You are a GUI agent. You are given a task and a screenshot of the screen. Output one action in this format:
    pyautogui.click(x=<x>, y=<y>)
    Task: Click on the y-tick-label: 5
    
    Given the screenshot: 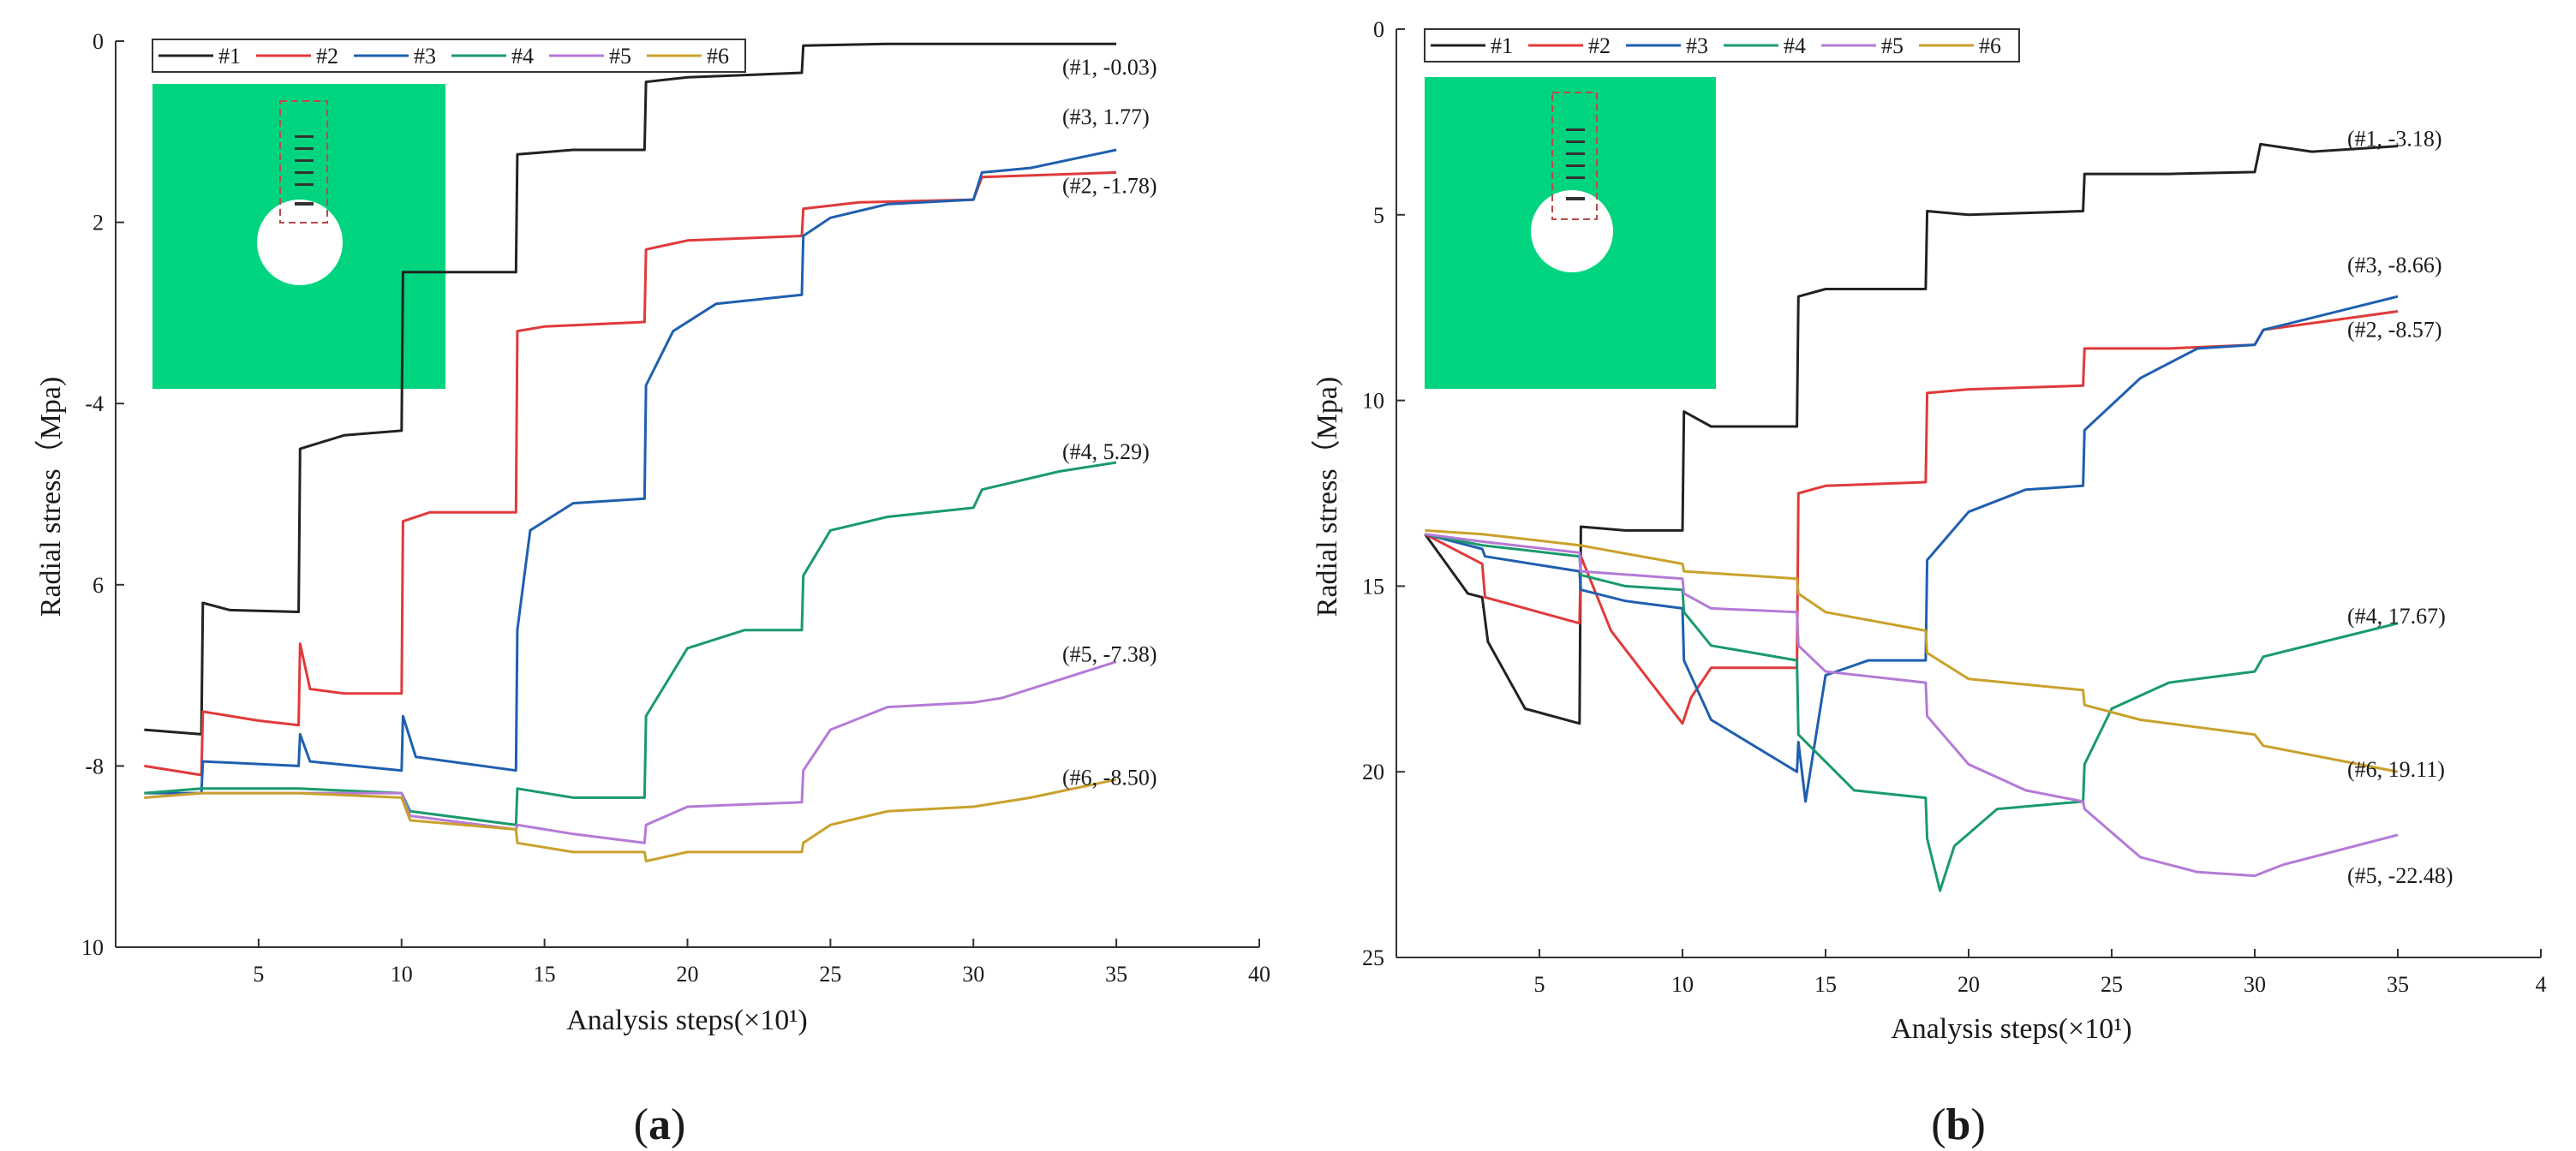 What is the action you would take?
    pyautogui.click(x=1378, y=215)
    